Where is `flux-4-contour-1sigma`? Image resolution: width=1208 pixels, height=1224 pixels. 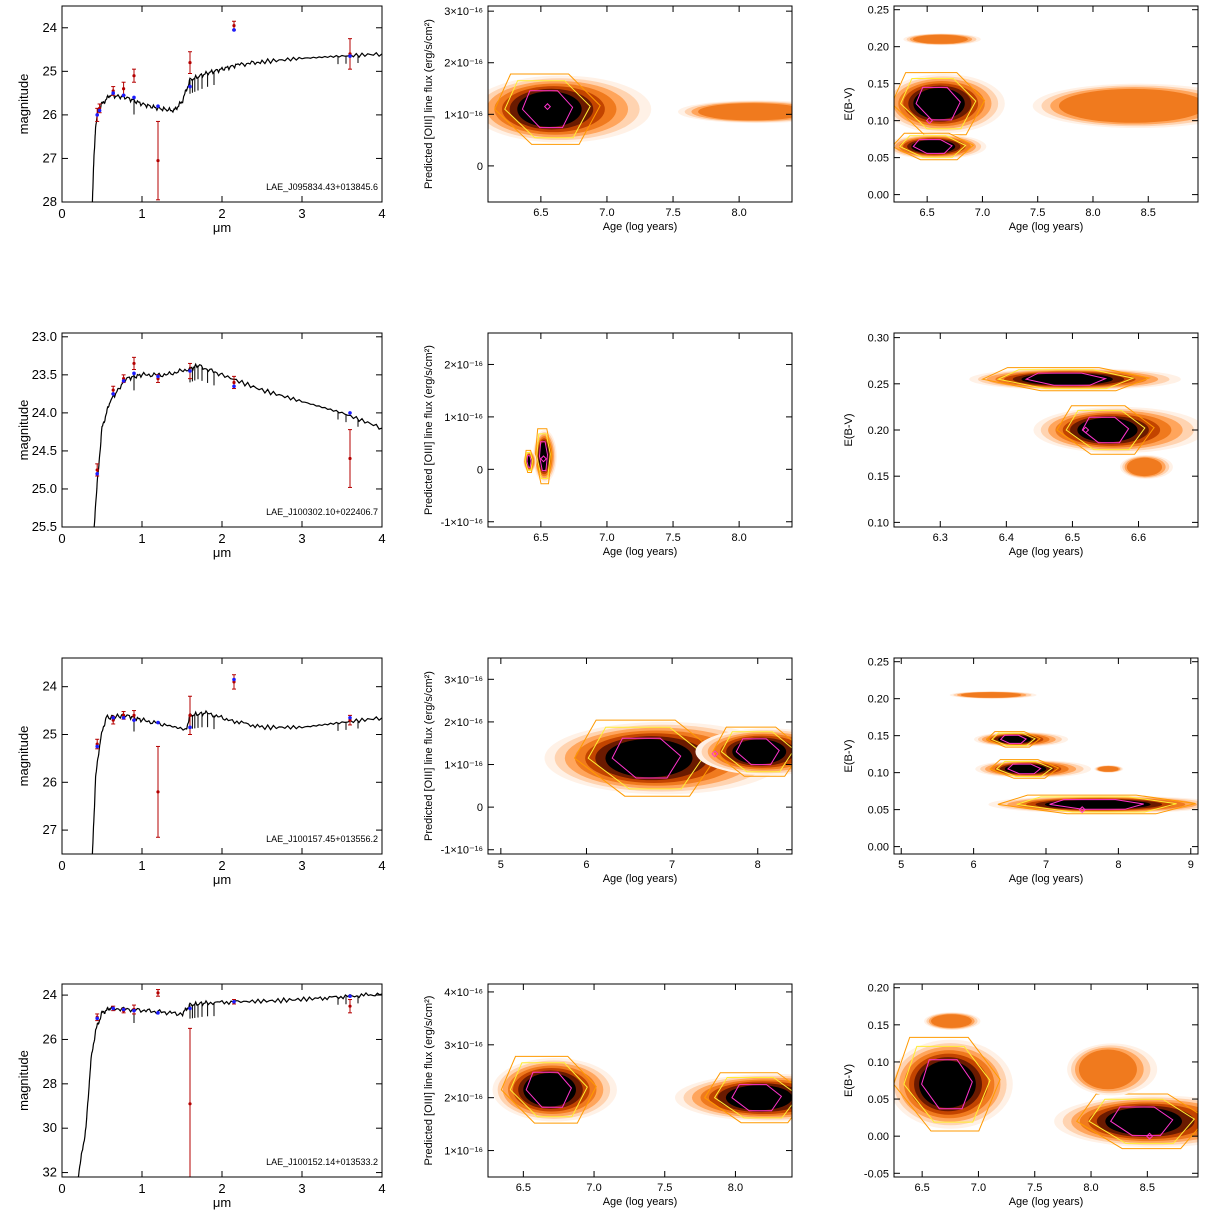 flux-4-contour-1sigma is located at coordinates (548, 1089).